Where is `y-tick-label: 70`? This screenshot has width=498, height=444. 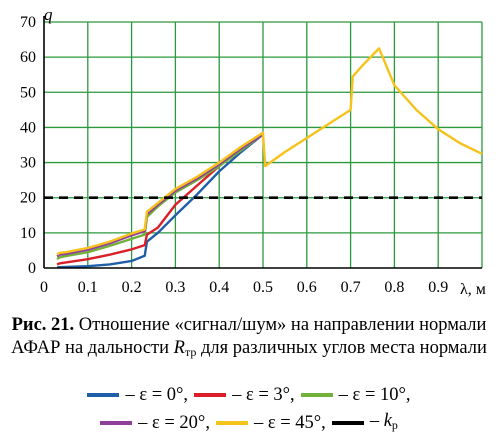 y-tick-label: 70 is located at coordinates (28, 22).